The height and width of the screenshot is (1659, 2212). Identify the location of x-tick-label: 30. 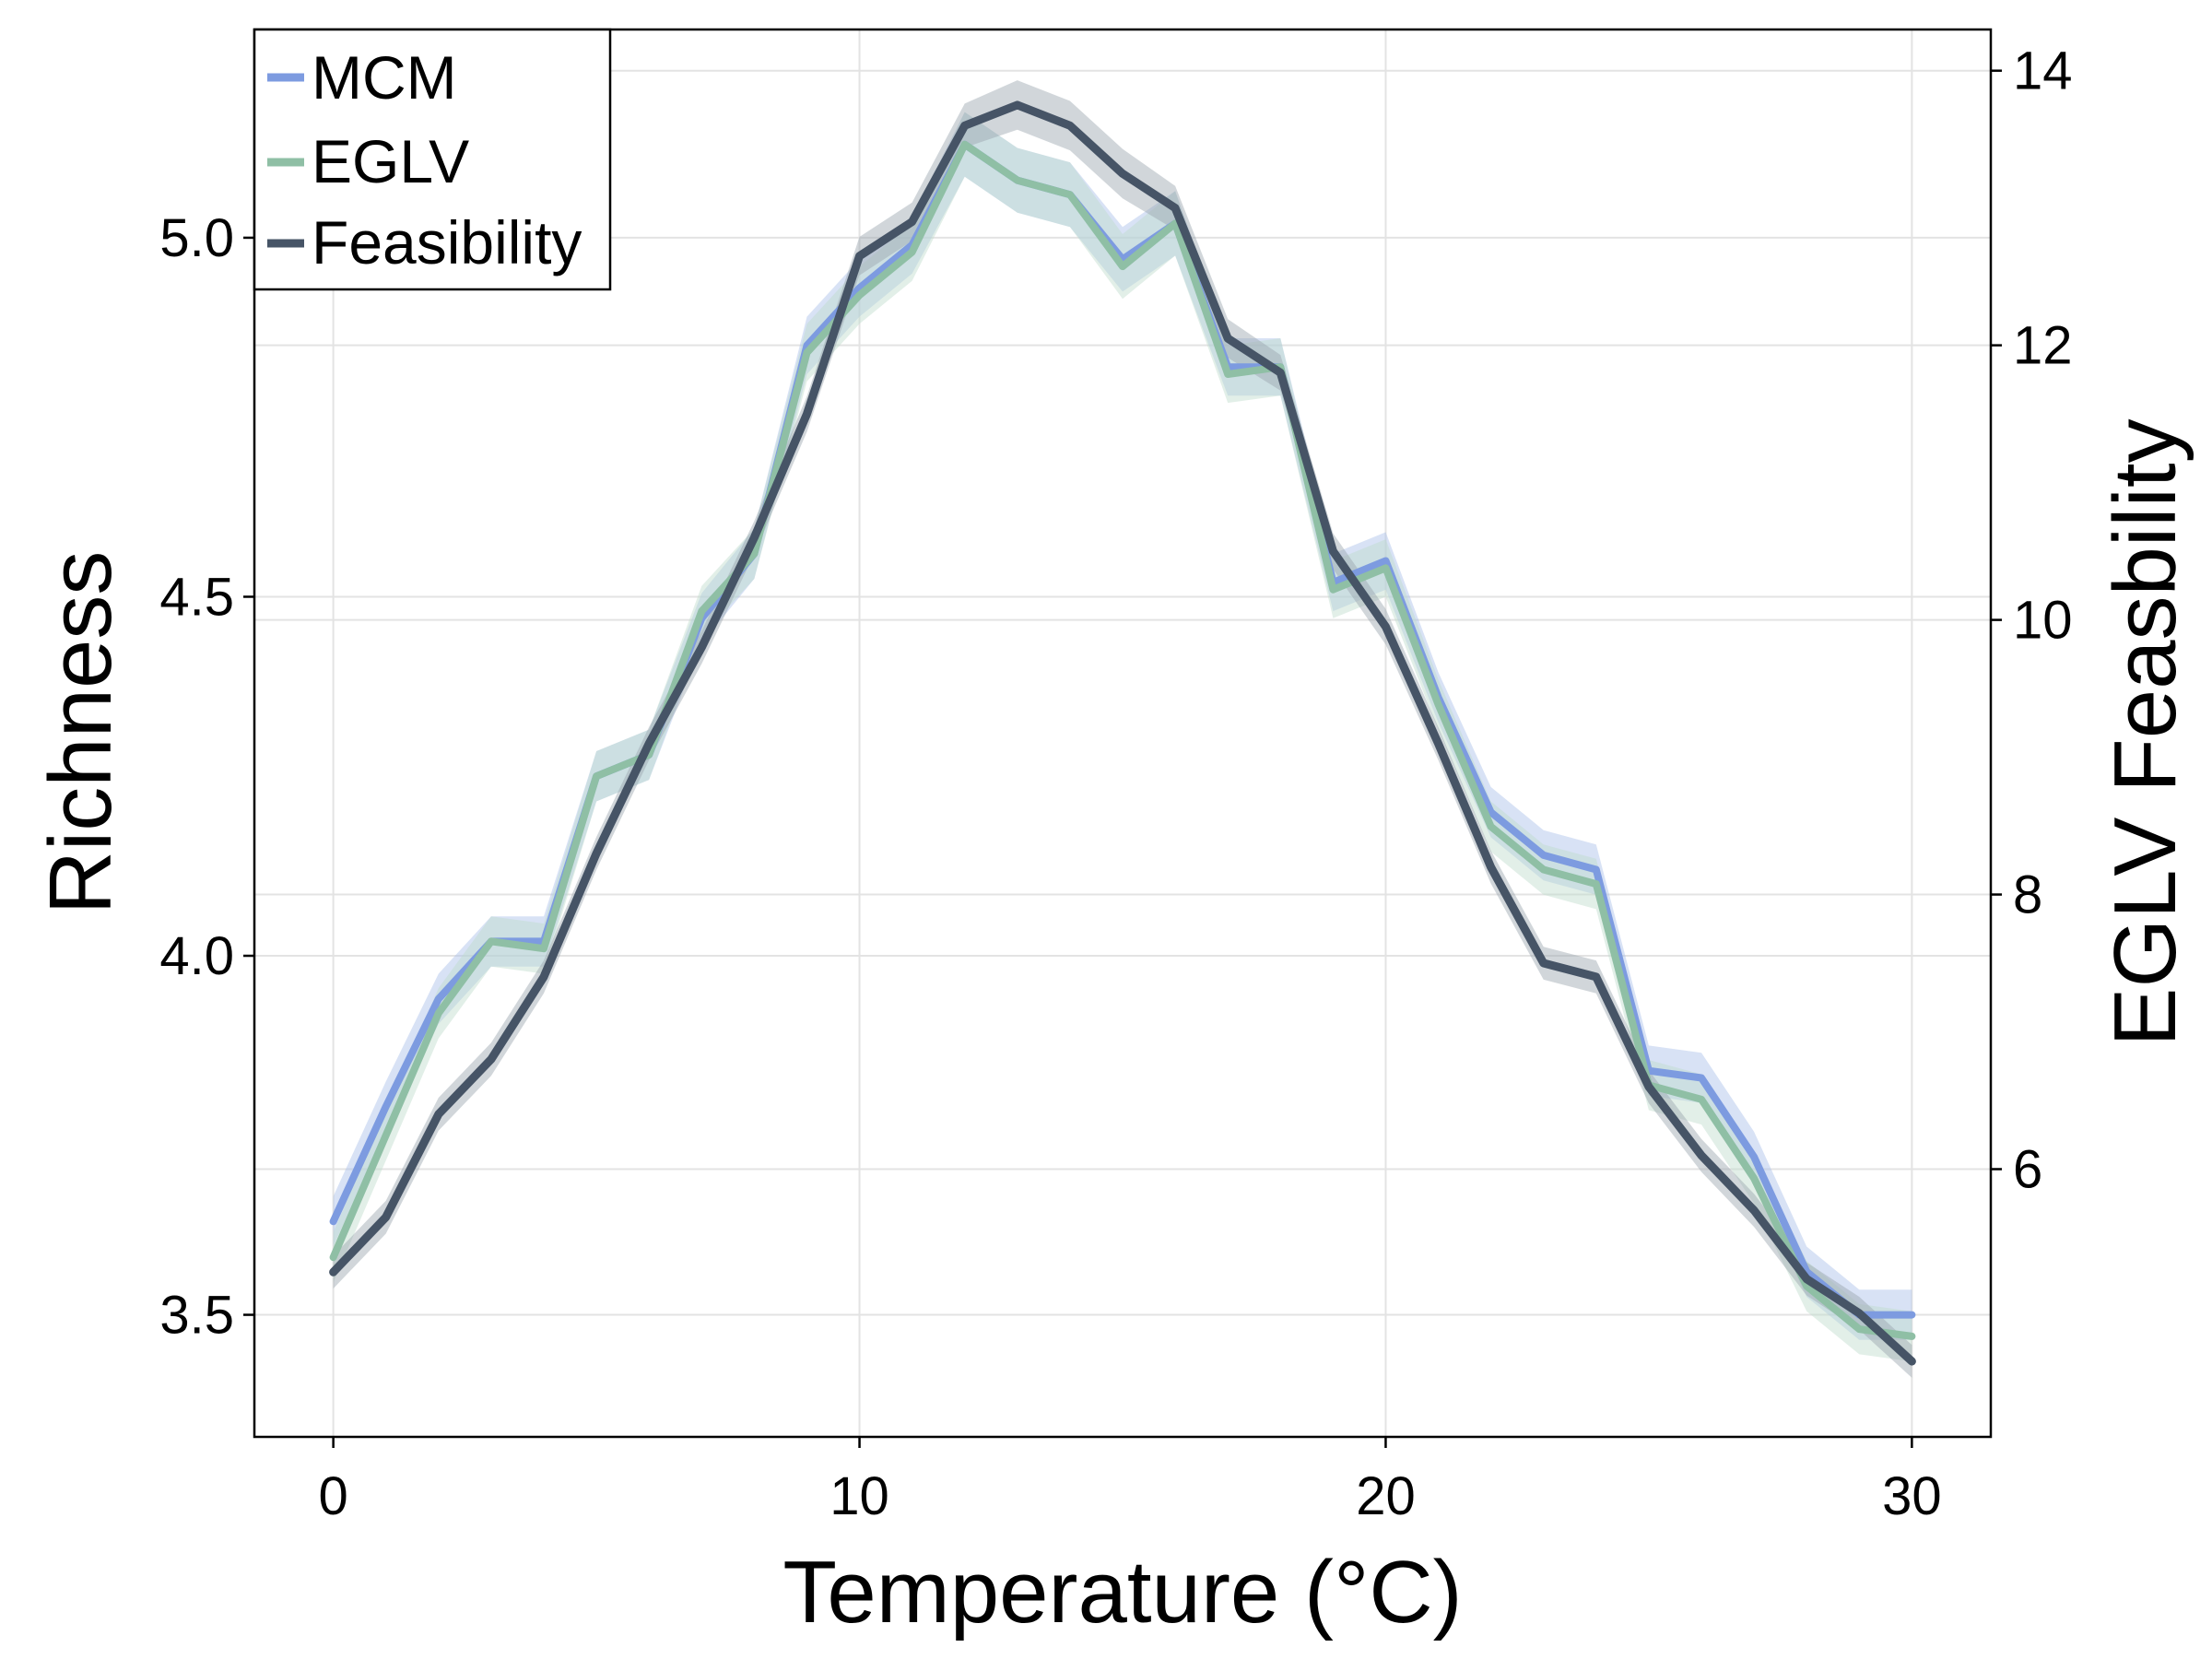
(1912, 1496).